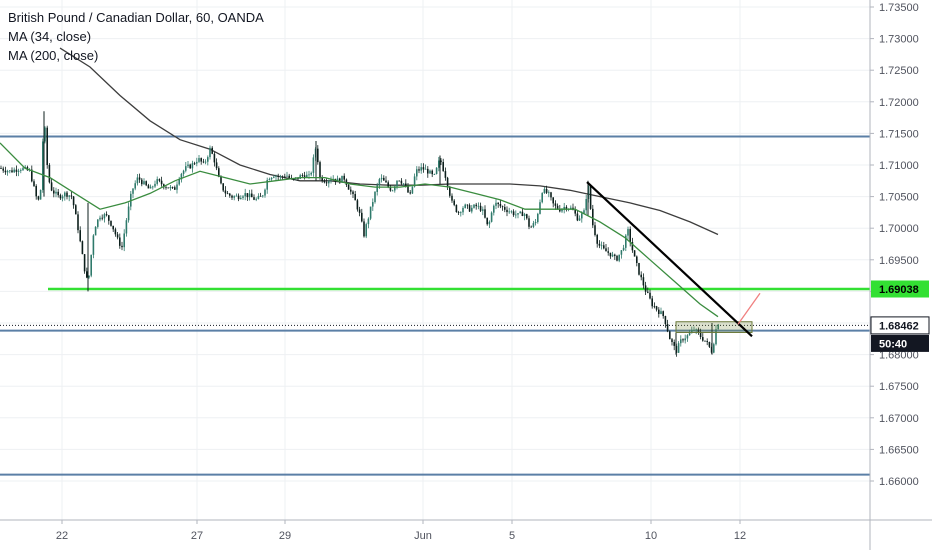 The image size is (932, 550). Describe the element at coordinates (673, 259) in the screenshot. I see `drawings` at that location.